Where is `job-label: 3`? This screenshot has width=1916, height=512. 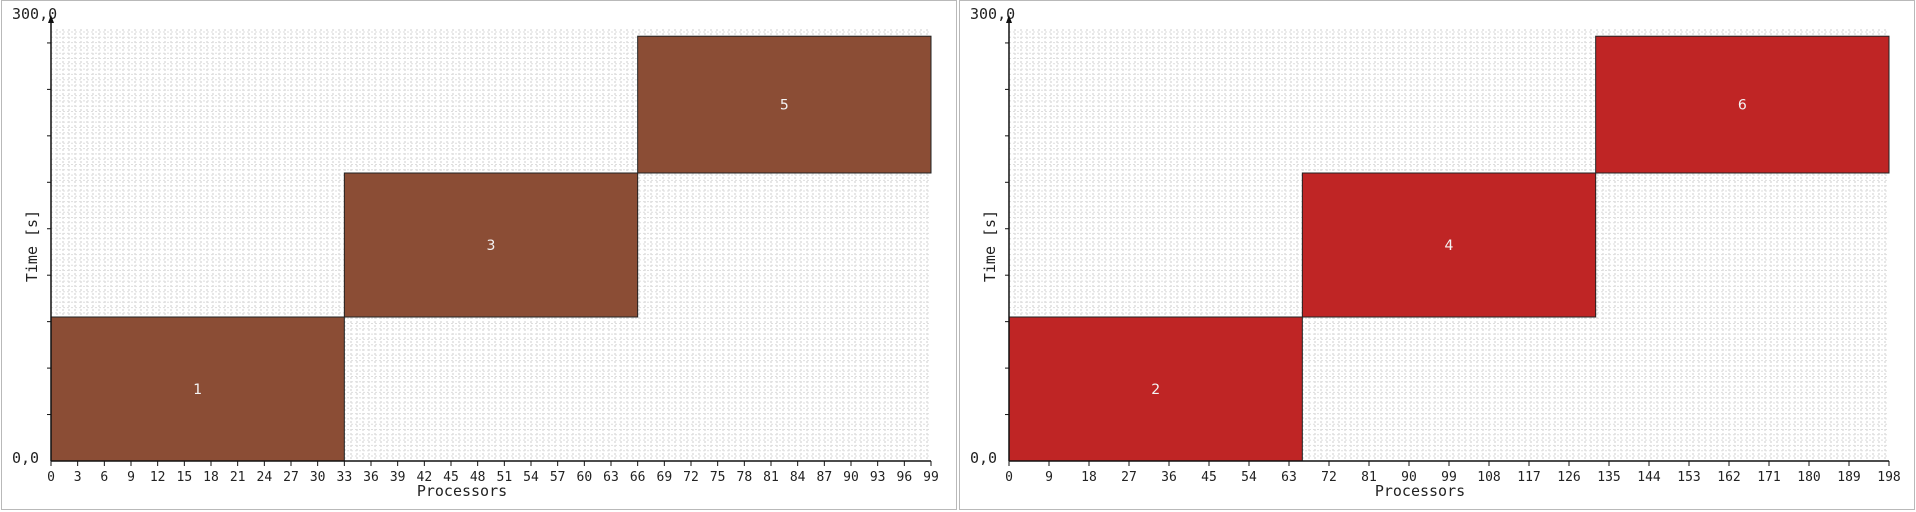
job-label: 3 is located at coordinates (491, 246).